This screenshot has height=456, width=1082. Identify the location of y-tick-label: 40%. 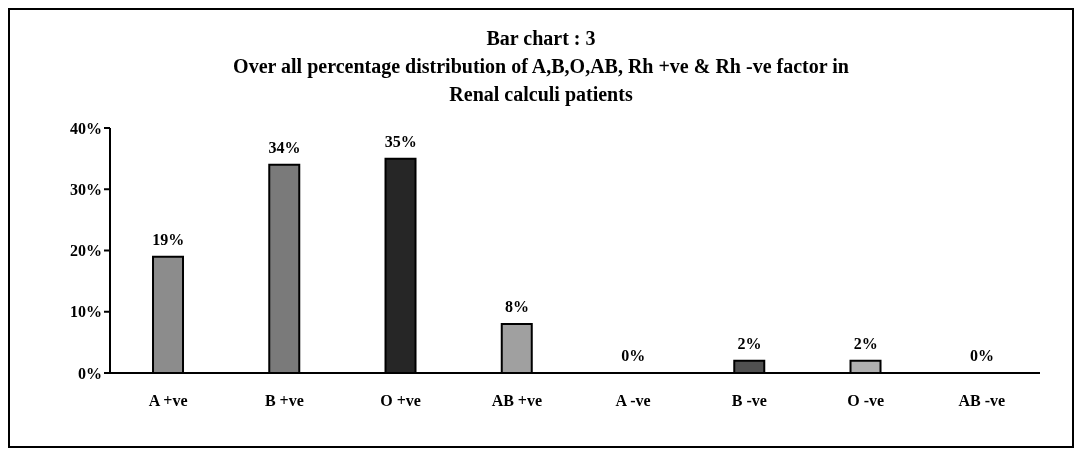
(86, 128).